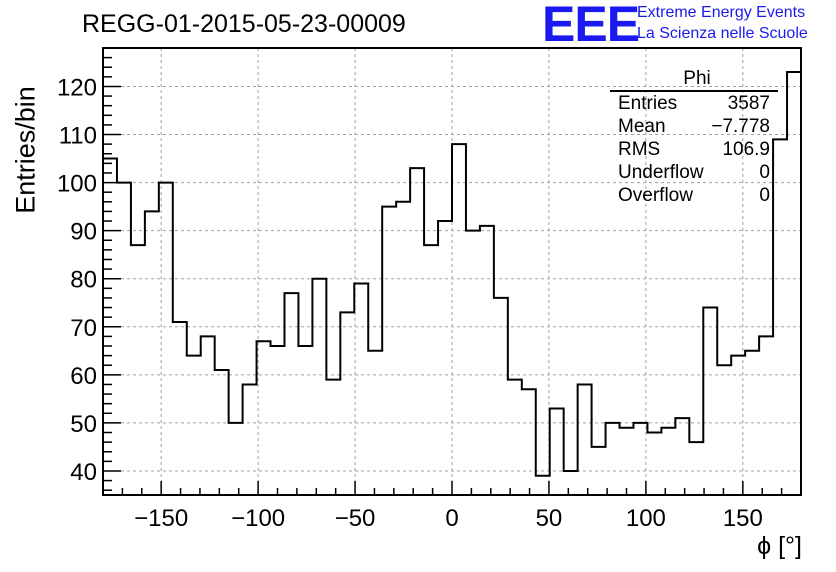  Describe the element at coordinates (648, 103) in the screenshot. I see `stats-label: Entries` at that location.